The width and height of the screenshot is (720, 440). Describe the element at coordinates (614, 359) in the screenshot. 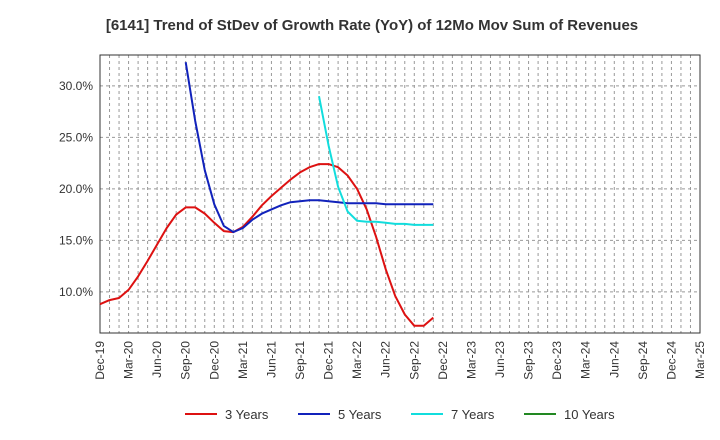

I see `x-tick-label: Jun-24` at that location.